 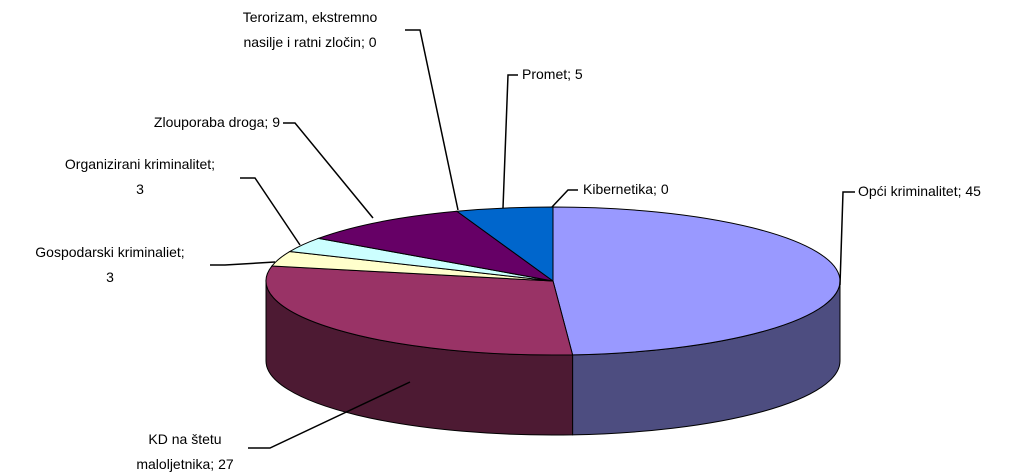 I want to click on label-line: KD na štetu, so click(x=184, y=439).